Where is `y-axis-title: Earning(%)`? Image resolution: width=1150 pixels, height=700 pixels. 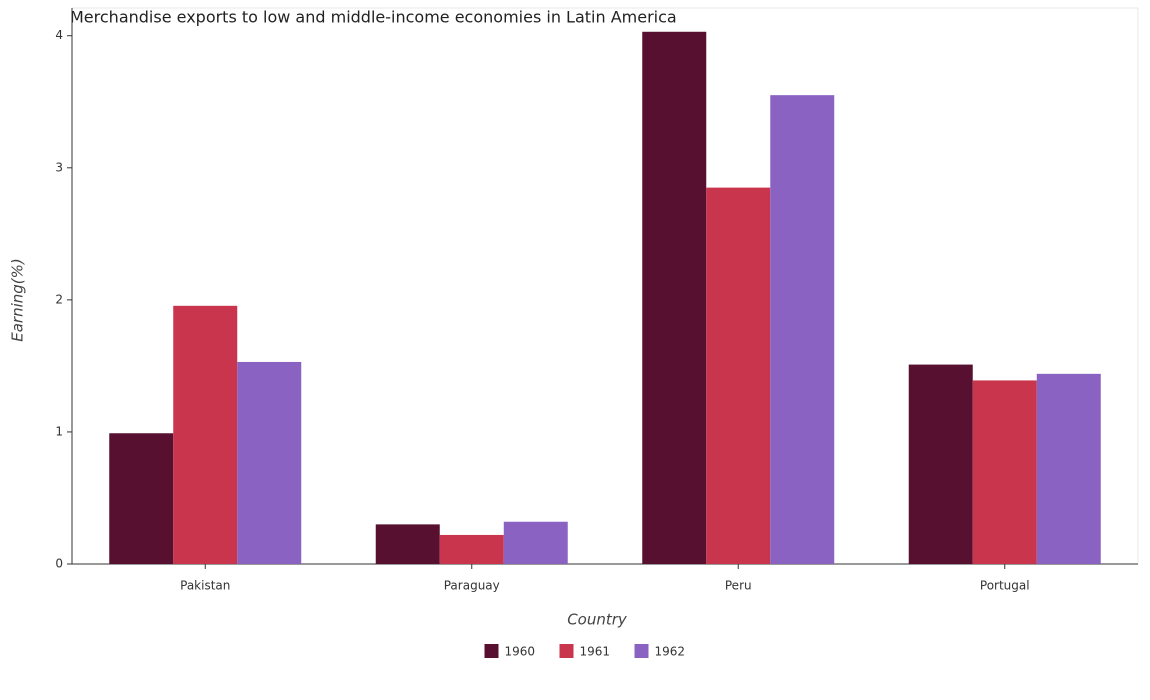
y-axis-title: Earning(%) is located at coordinates (18, 300).